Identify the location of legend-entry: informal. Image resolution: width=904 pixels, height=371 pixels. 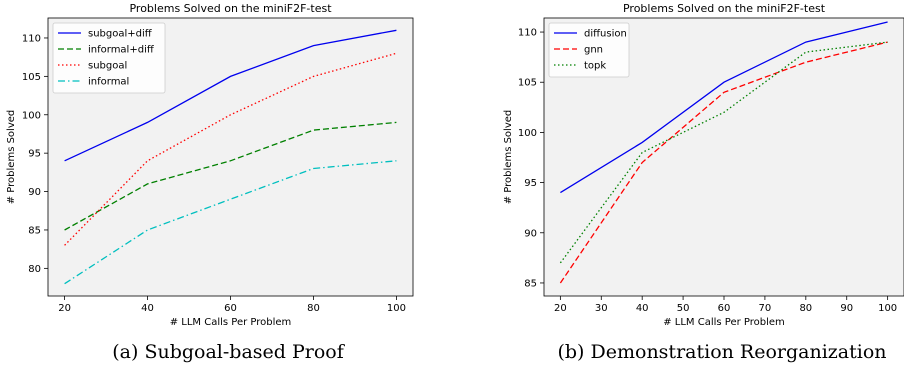
(108, 82).